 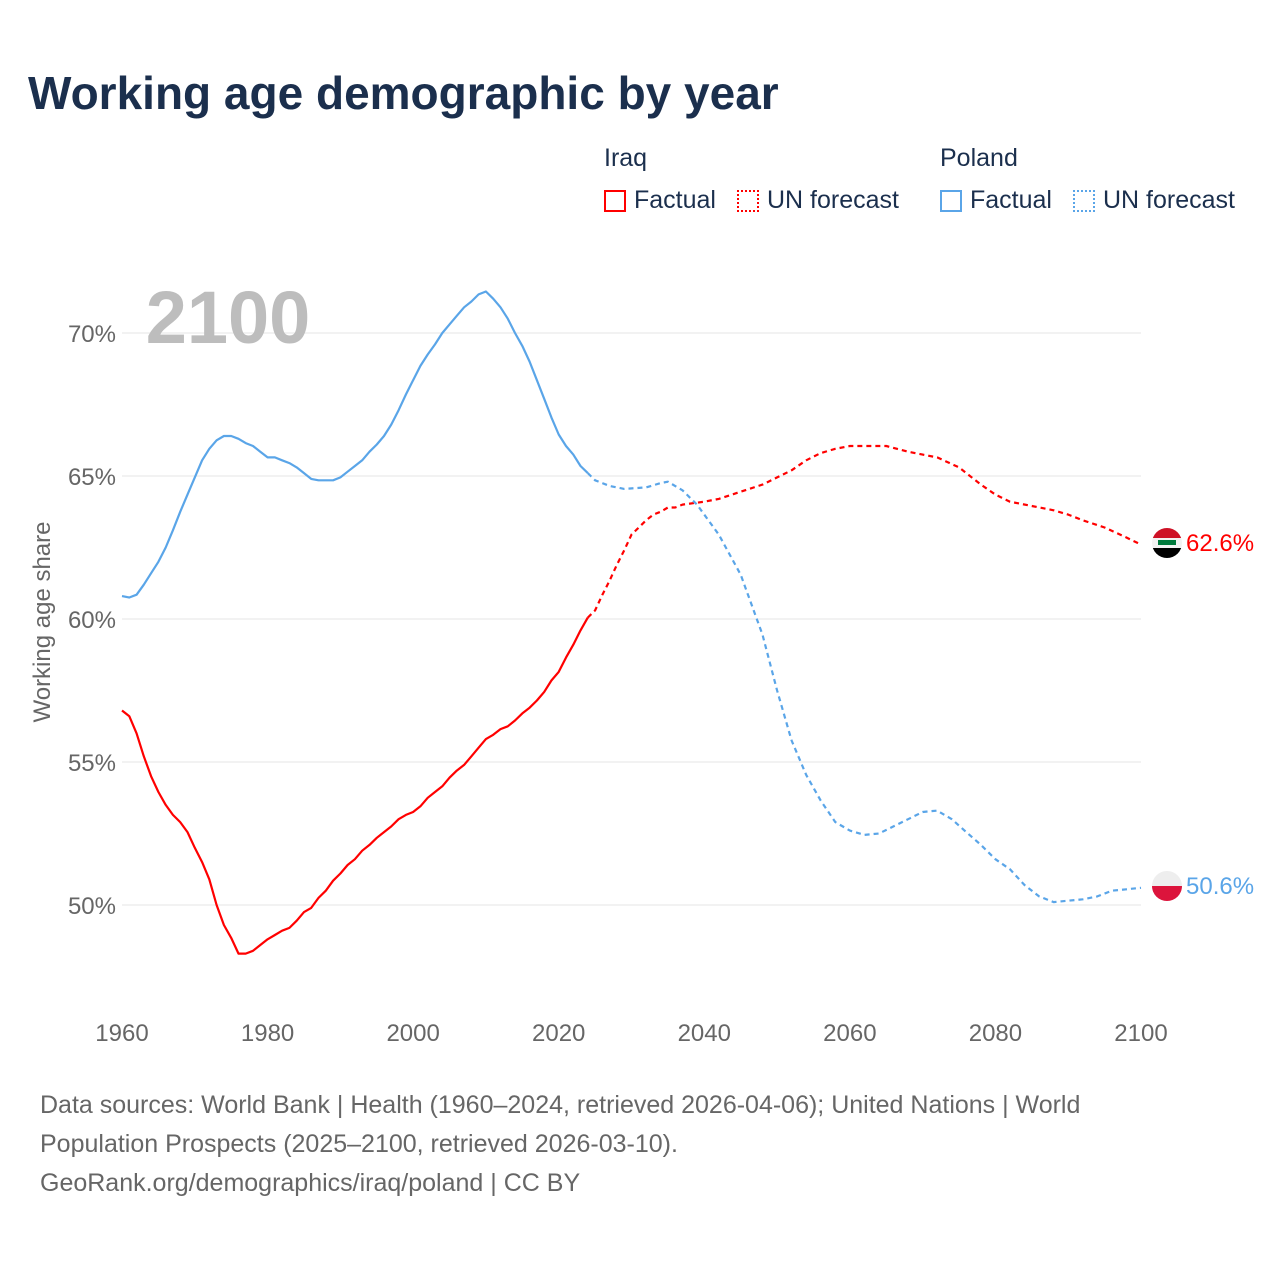 What do you see at coordinates (121, 1033) in the screenshot?
I see `x-tick-label: 1960` at bounding box center [121, 1033].